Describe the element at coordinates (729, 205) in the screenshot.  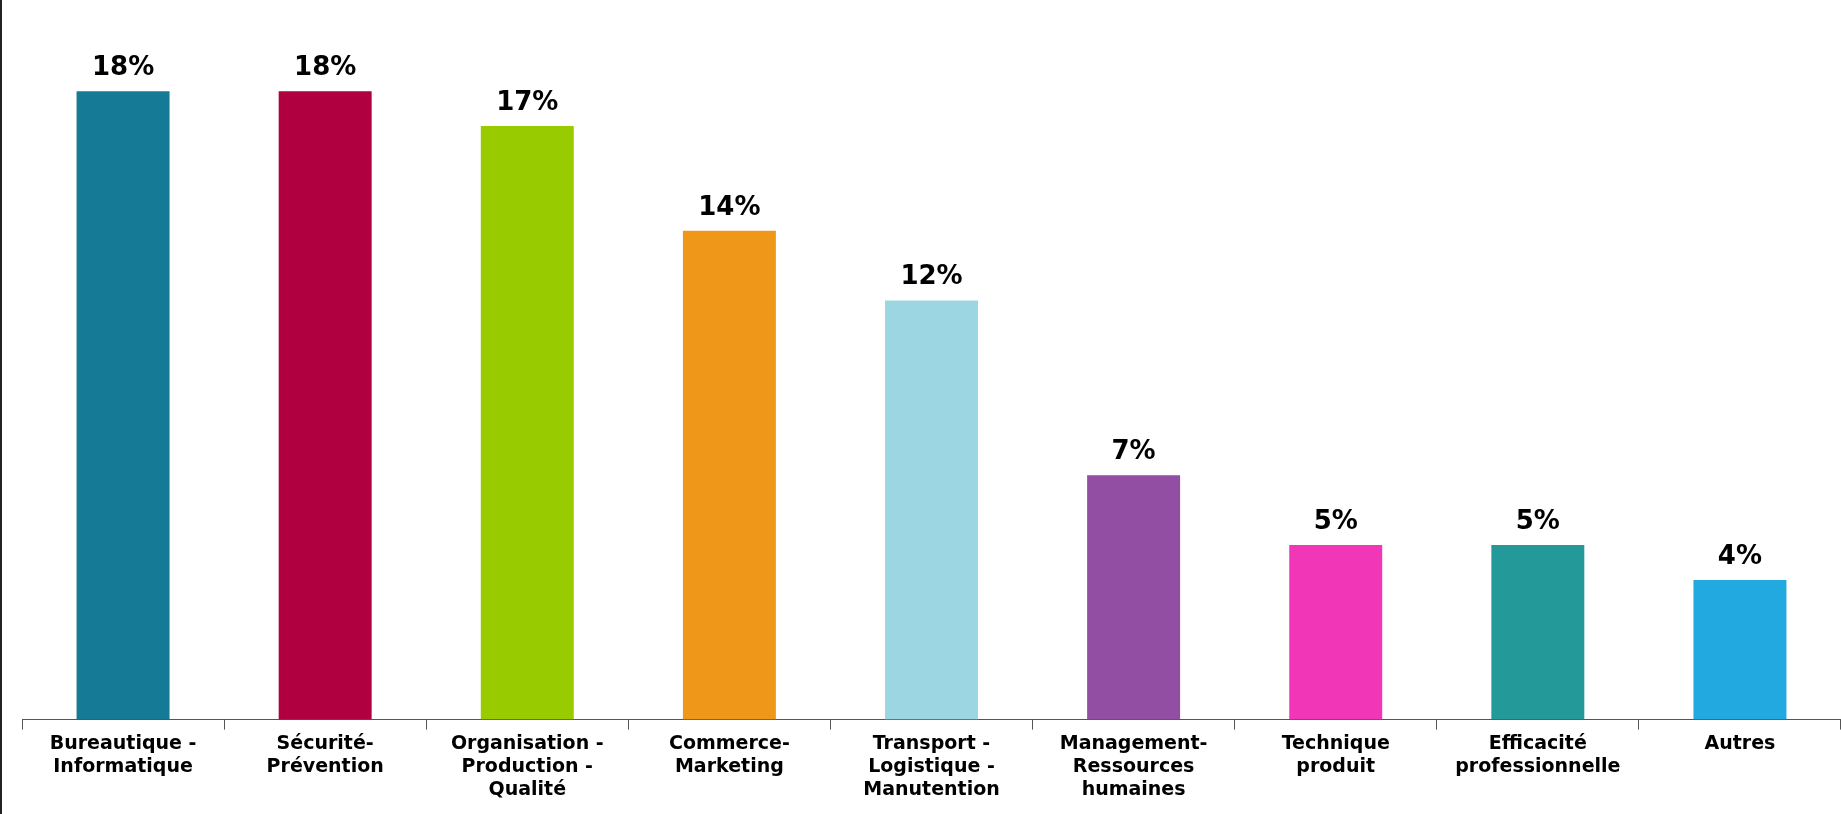
I see `data-label: 14%` at that location.